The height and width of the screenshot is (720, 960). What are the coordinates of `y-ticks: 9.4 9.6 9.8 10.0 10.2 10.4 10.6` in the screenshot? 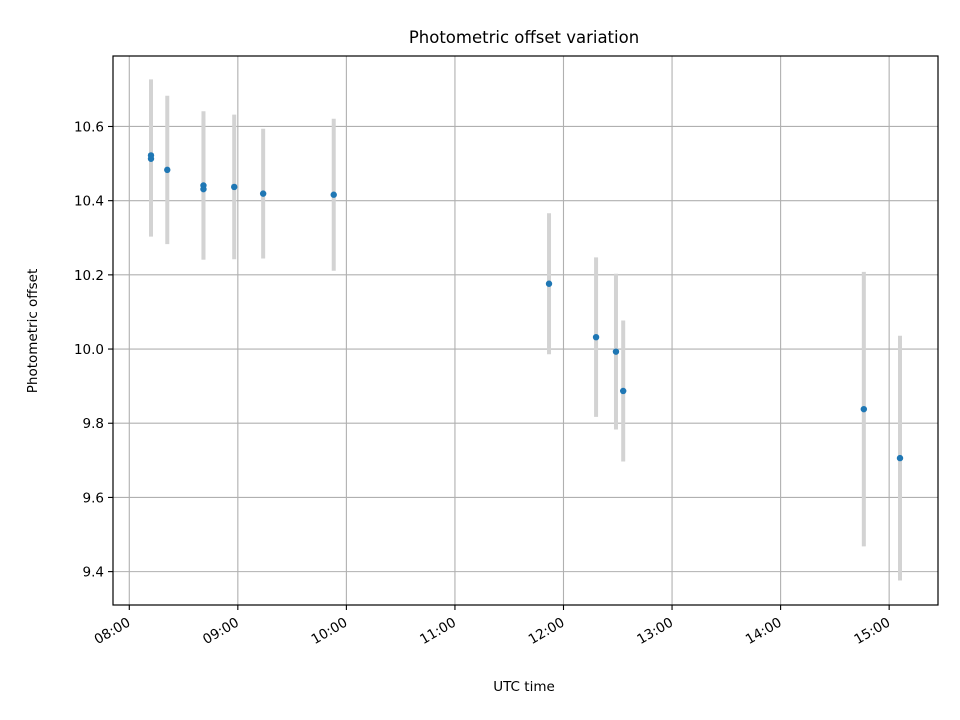 It's located at (93, 350).